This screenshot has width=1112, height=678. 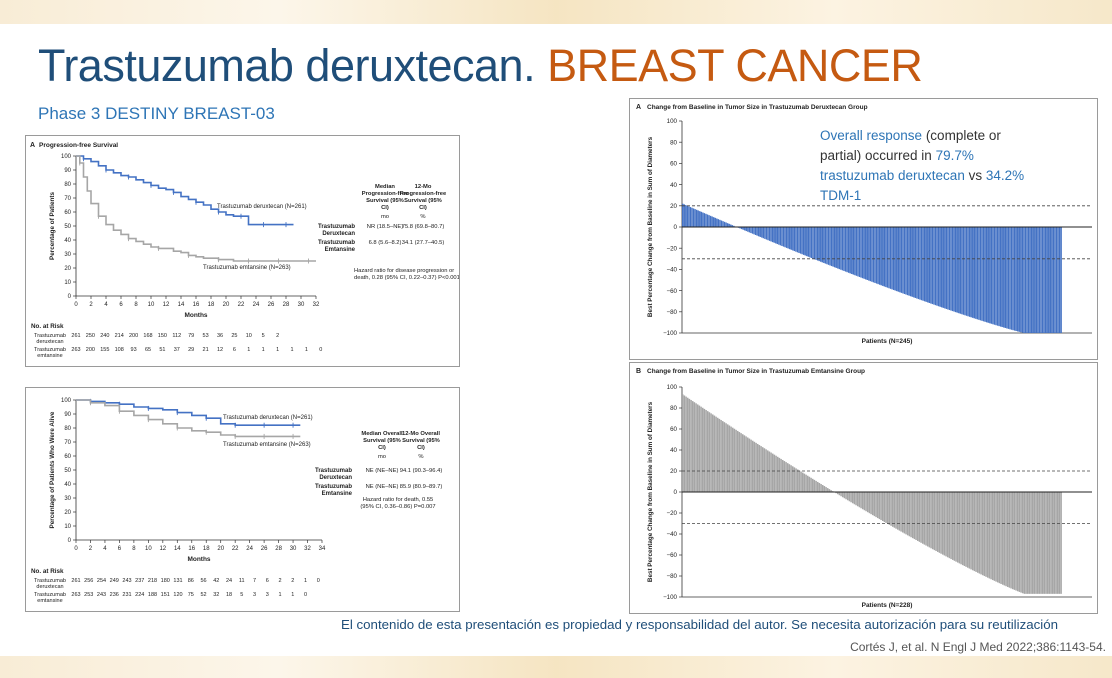 I want to click on x-tick-label: 12, so click(x=166, y=305).